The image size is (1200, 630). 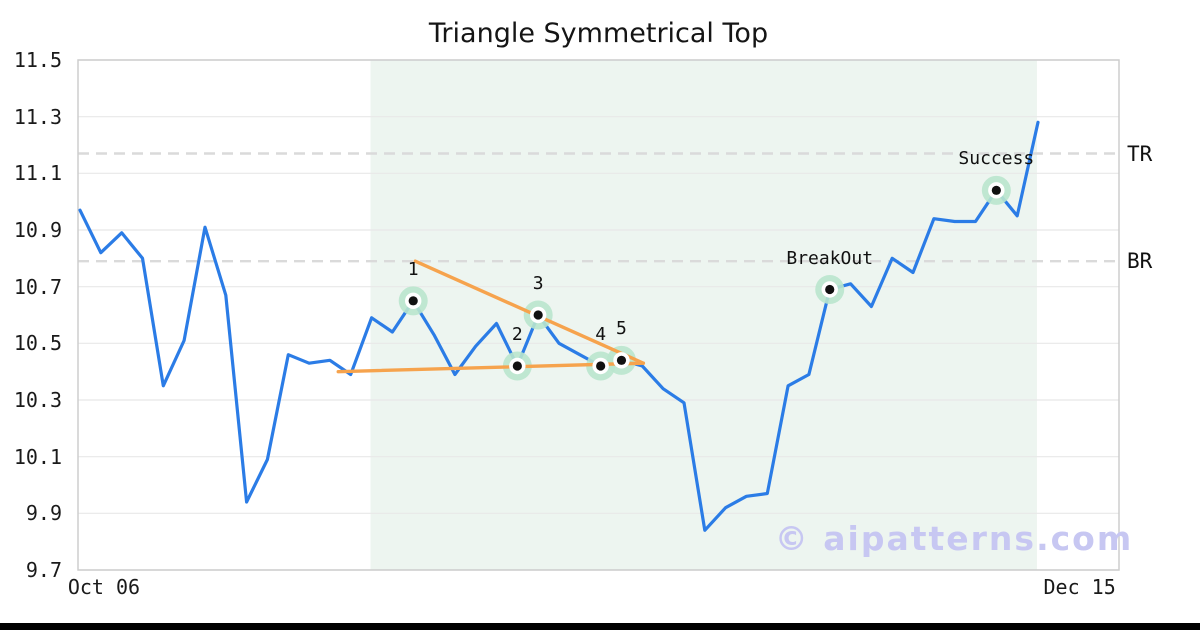 I want to click on upper-trendline, so click(x=529, y=312).